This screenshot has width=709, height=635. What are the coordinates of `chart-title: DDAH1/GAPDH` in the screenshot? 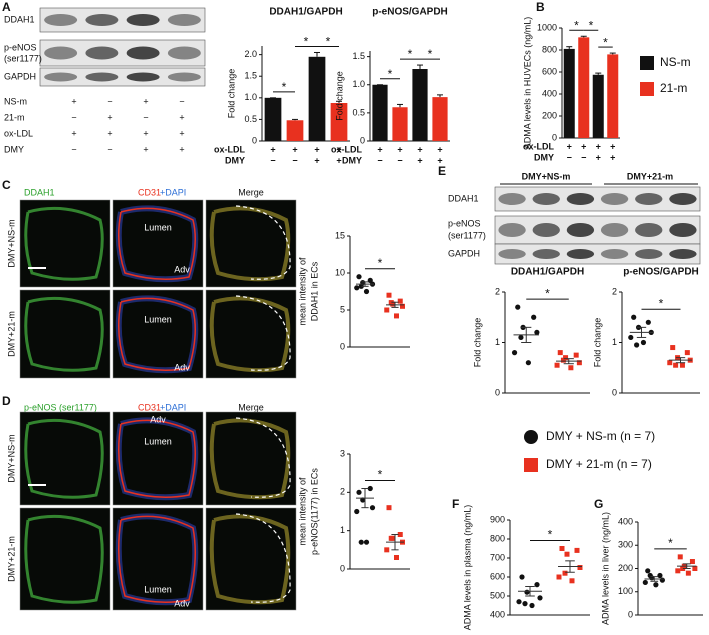 It's located at (547, 272).